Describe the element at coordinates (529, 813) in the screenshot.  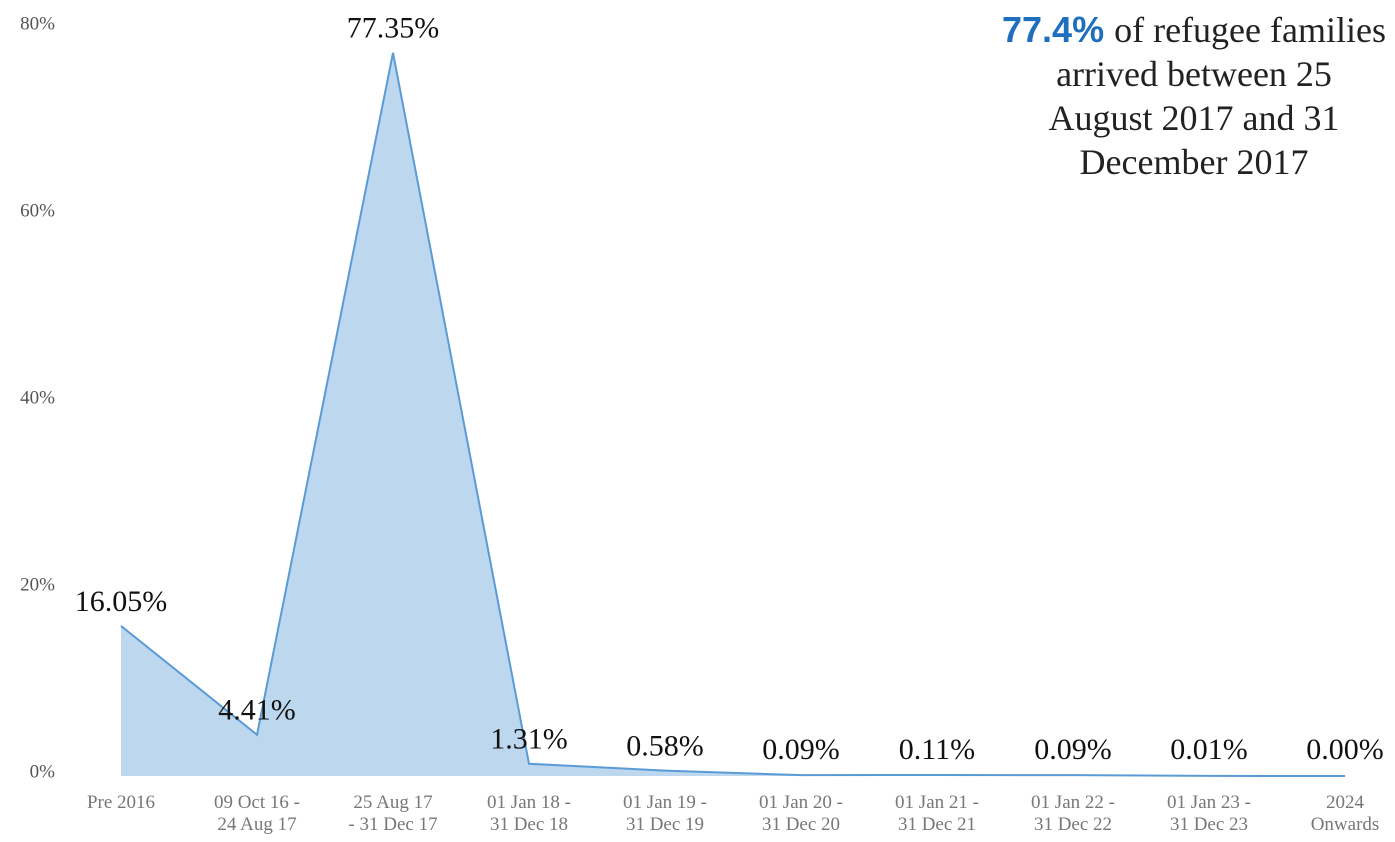
I see `x-tick-label: 01 Jan 18 - 31 Dec 18` at that location.